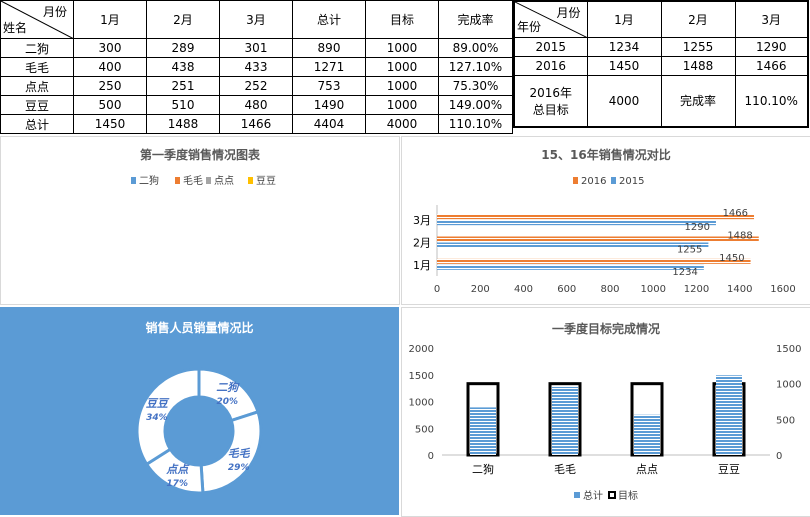  Describe the element at coordinates (183, 124) in the screenshot. I see `table-cell: 1488` at that location.